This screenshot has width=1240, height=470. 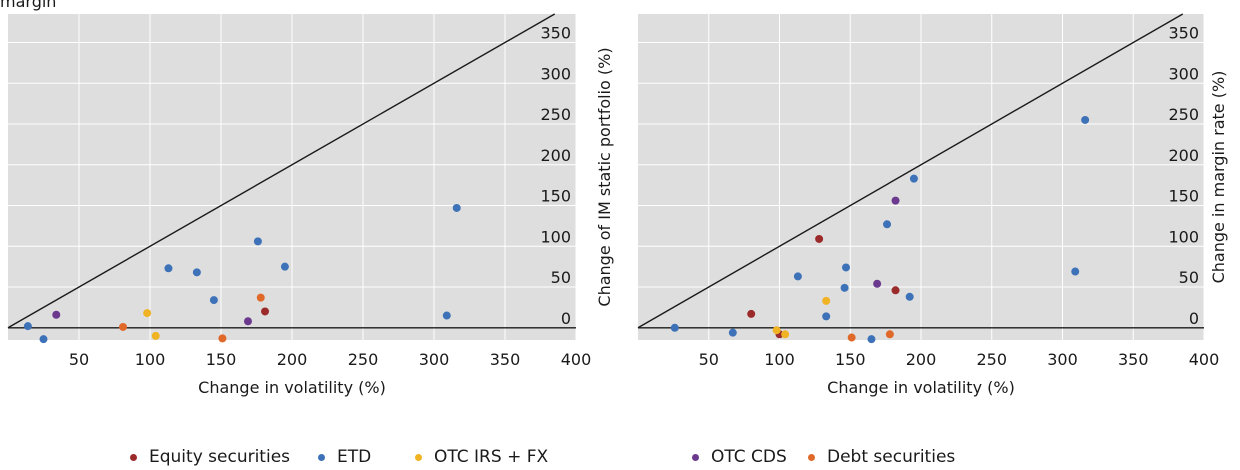 I want to click on legend-label: OTC CDS, so click(x=749, y=457).